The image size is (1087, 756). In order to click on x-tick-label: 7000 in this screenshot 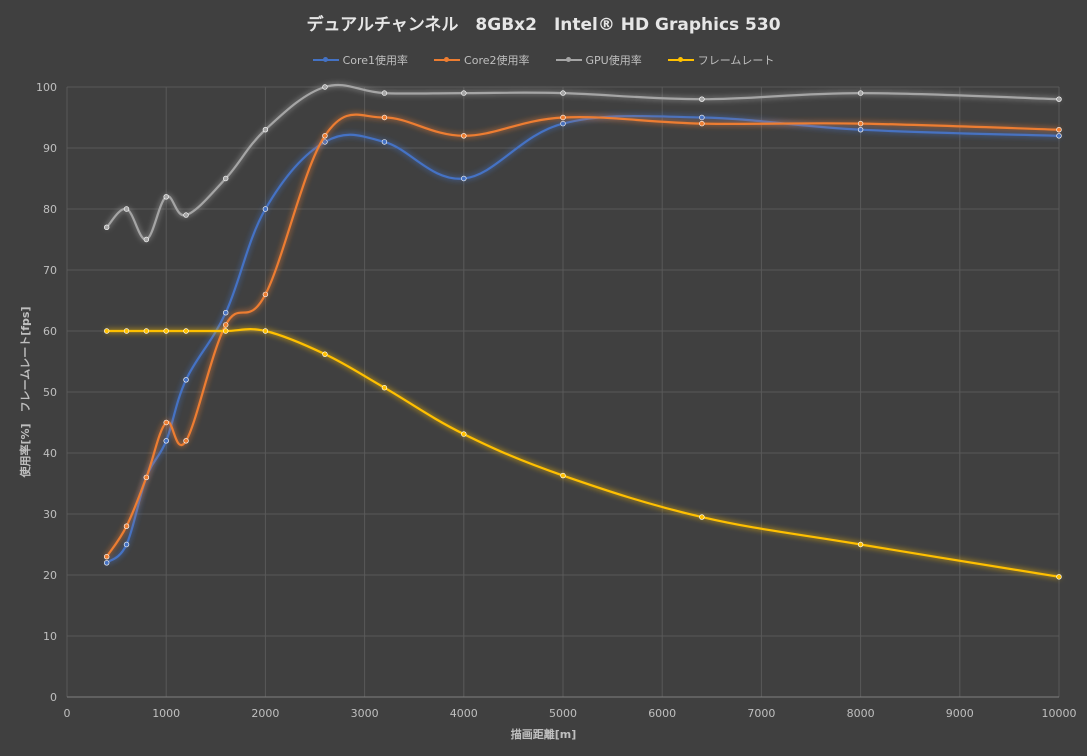, I will do `click(761, 713)`.